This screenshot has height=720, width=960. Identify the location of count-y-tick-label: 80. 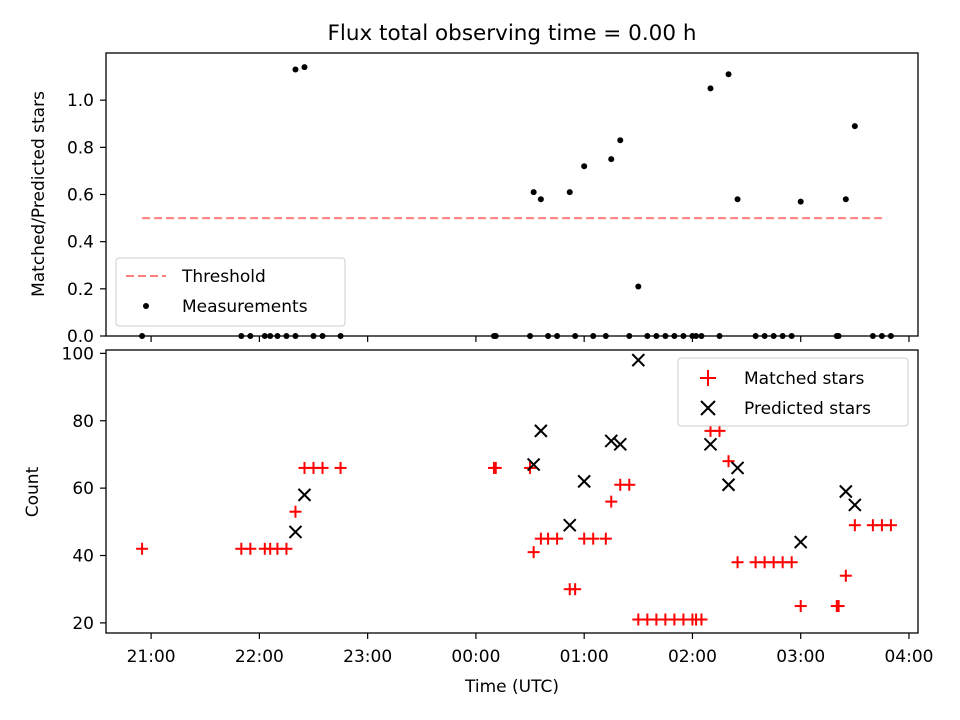
(83, 422).